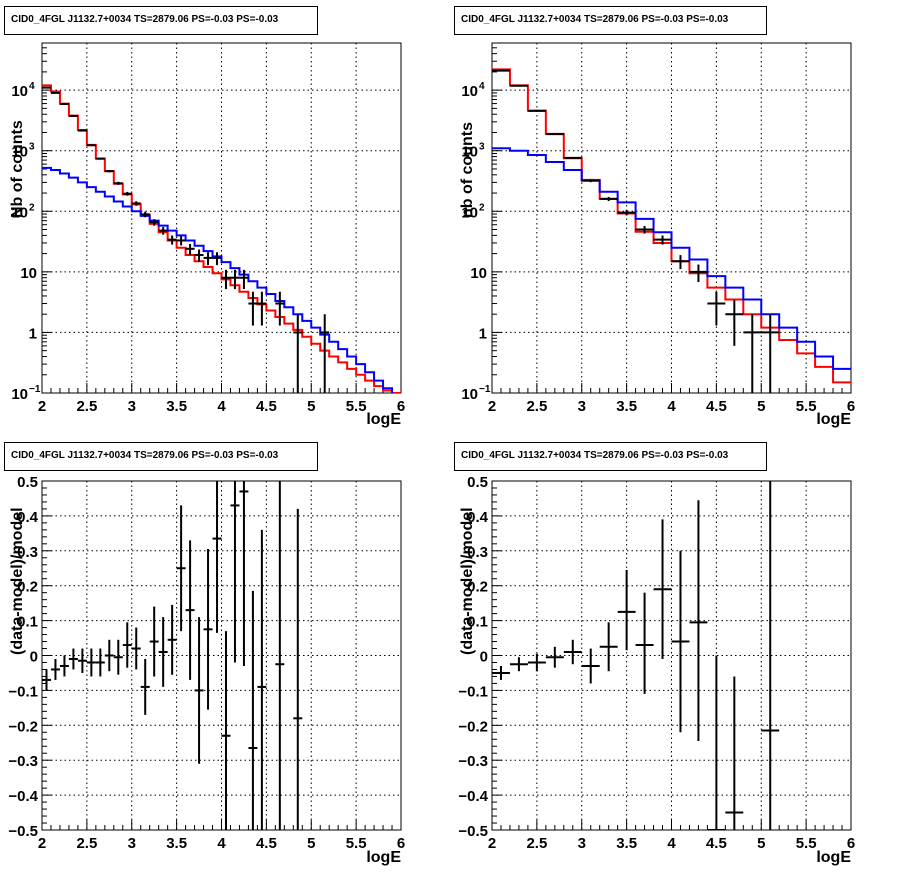 This screenshot has height=875, width=898. I want to click on x-tick-label: 2.5, so click(536, 843).